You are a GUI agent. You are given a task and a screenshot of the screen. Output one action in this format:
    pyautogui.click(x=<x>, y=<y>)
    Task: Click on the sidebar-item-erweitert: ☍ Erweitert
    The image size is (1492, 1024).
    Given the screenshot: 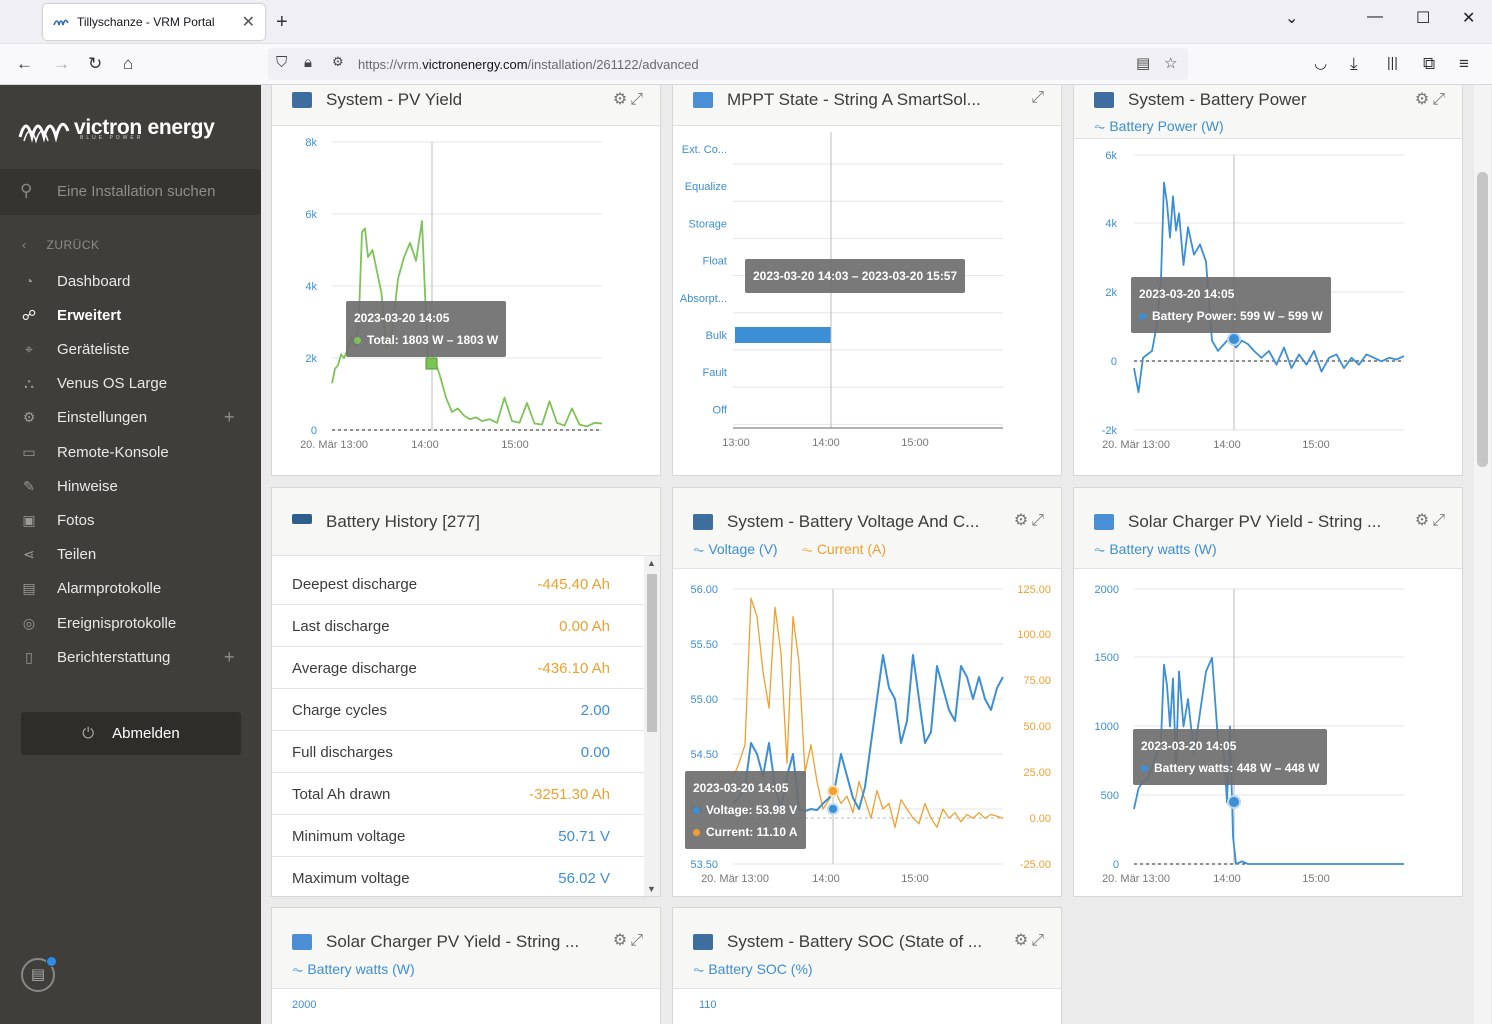 What is the action you would take?
    pyautogui.click(x=130, y=315)
    